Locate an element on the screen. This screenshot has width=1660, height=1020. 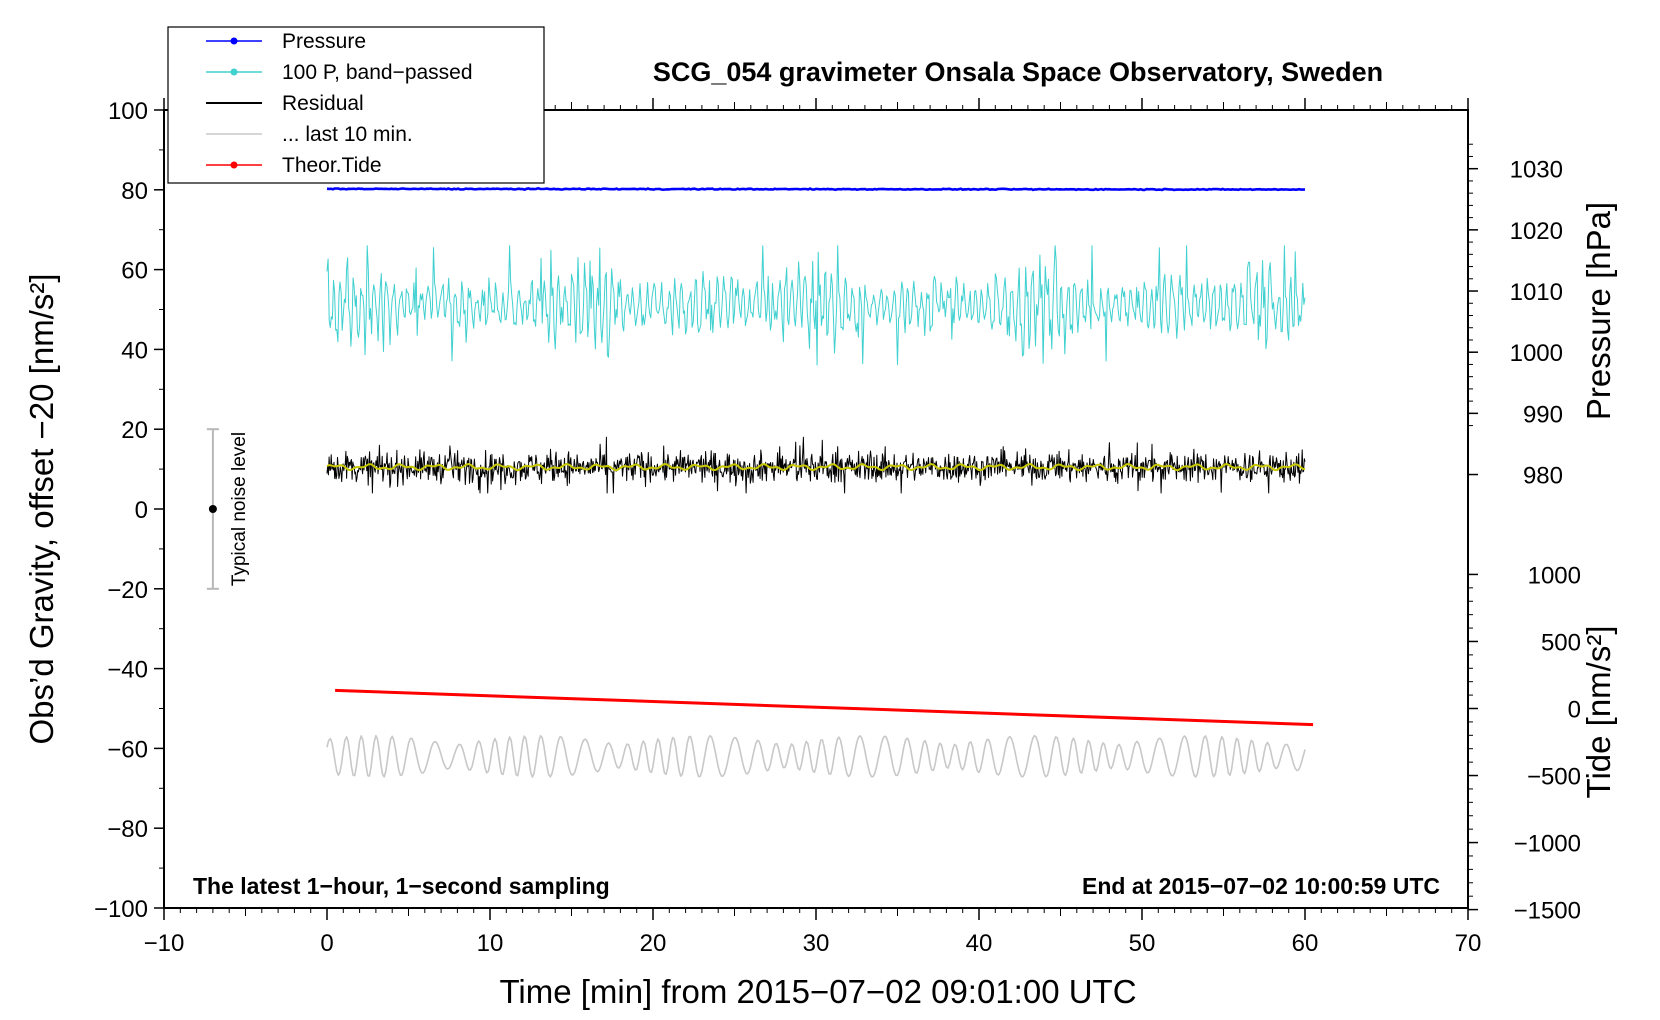
annotation-bottom-right: End at 2015−07−02 10:00:59 UTC is located at coordinates (1261, 886).